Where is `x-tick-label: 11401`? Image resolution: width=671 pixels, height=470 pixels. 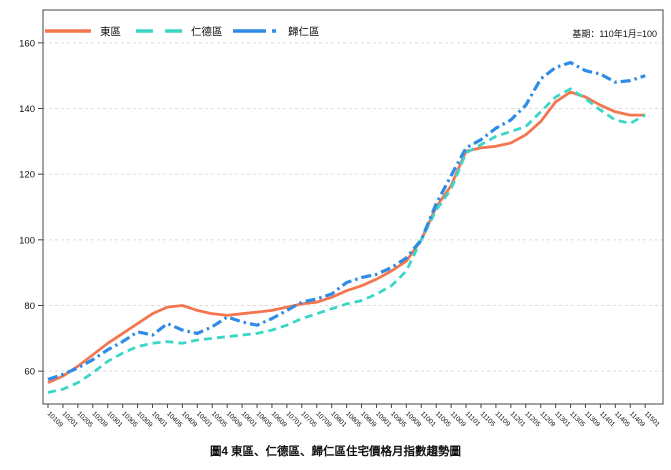 x-tick-label: 11401 is located at coordinates (607, 419).